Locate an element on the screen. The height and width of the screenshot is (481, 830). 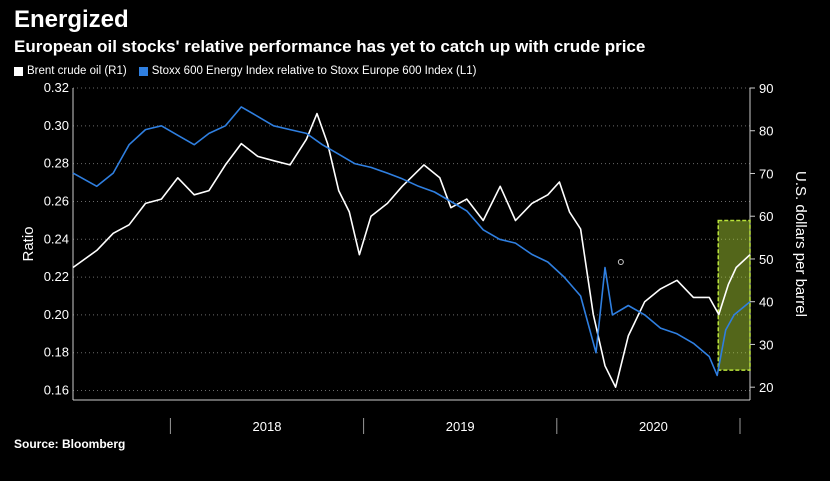
x-tick-label: 2018 is located at coordinates (267, 426).